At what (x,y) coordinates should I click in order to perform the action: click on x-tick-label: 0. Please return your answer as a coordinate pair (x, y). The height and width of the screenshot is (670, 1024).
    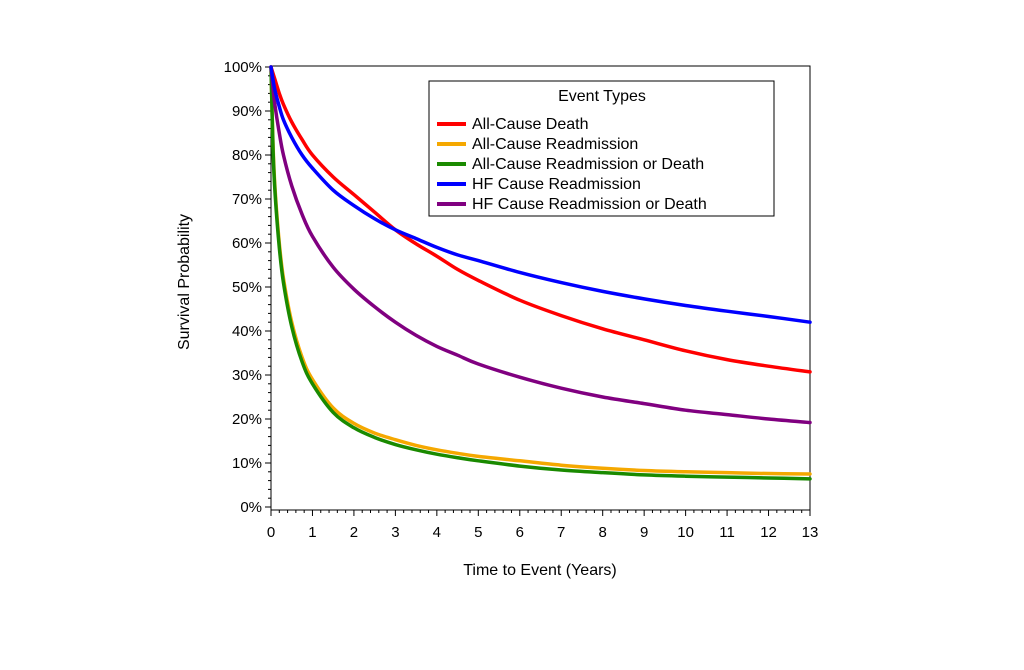
    Looking at the image, I should click on (271, 532).